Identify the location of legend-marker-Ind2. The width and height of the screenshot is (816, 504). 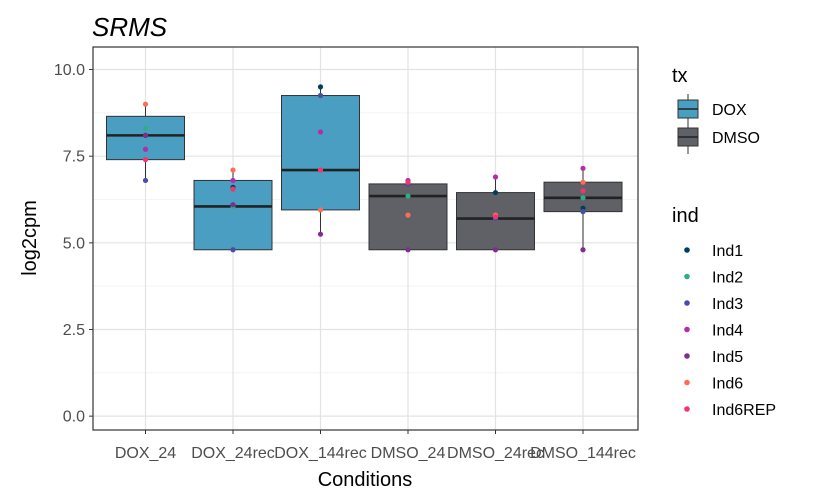
(687, 276).